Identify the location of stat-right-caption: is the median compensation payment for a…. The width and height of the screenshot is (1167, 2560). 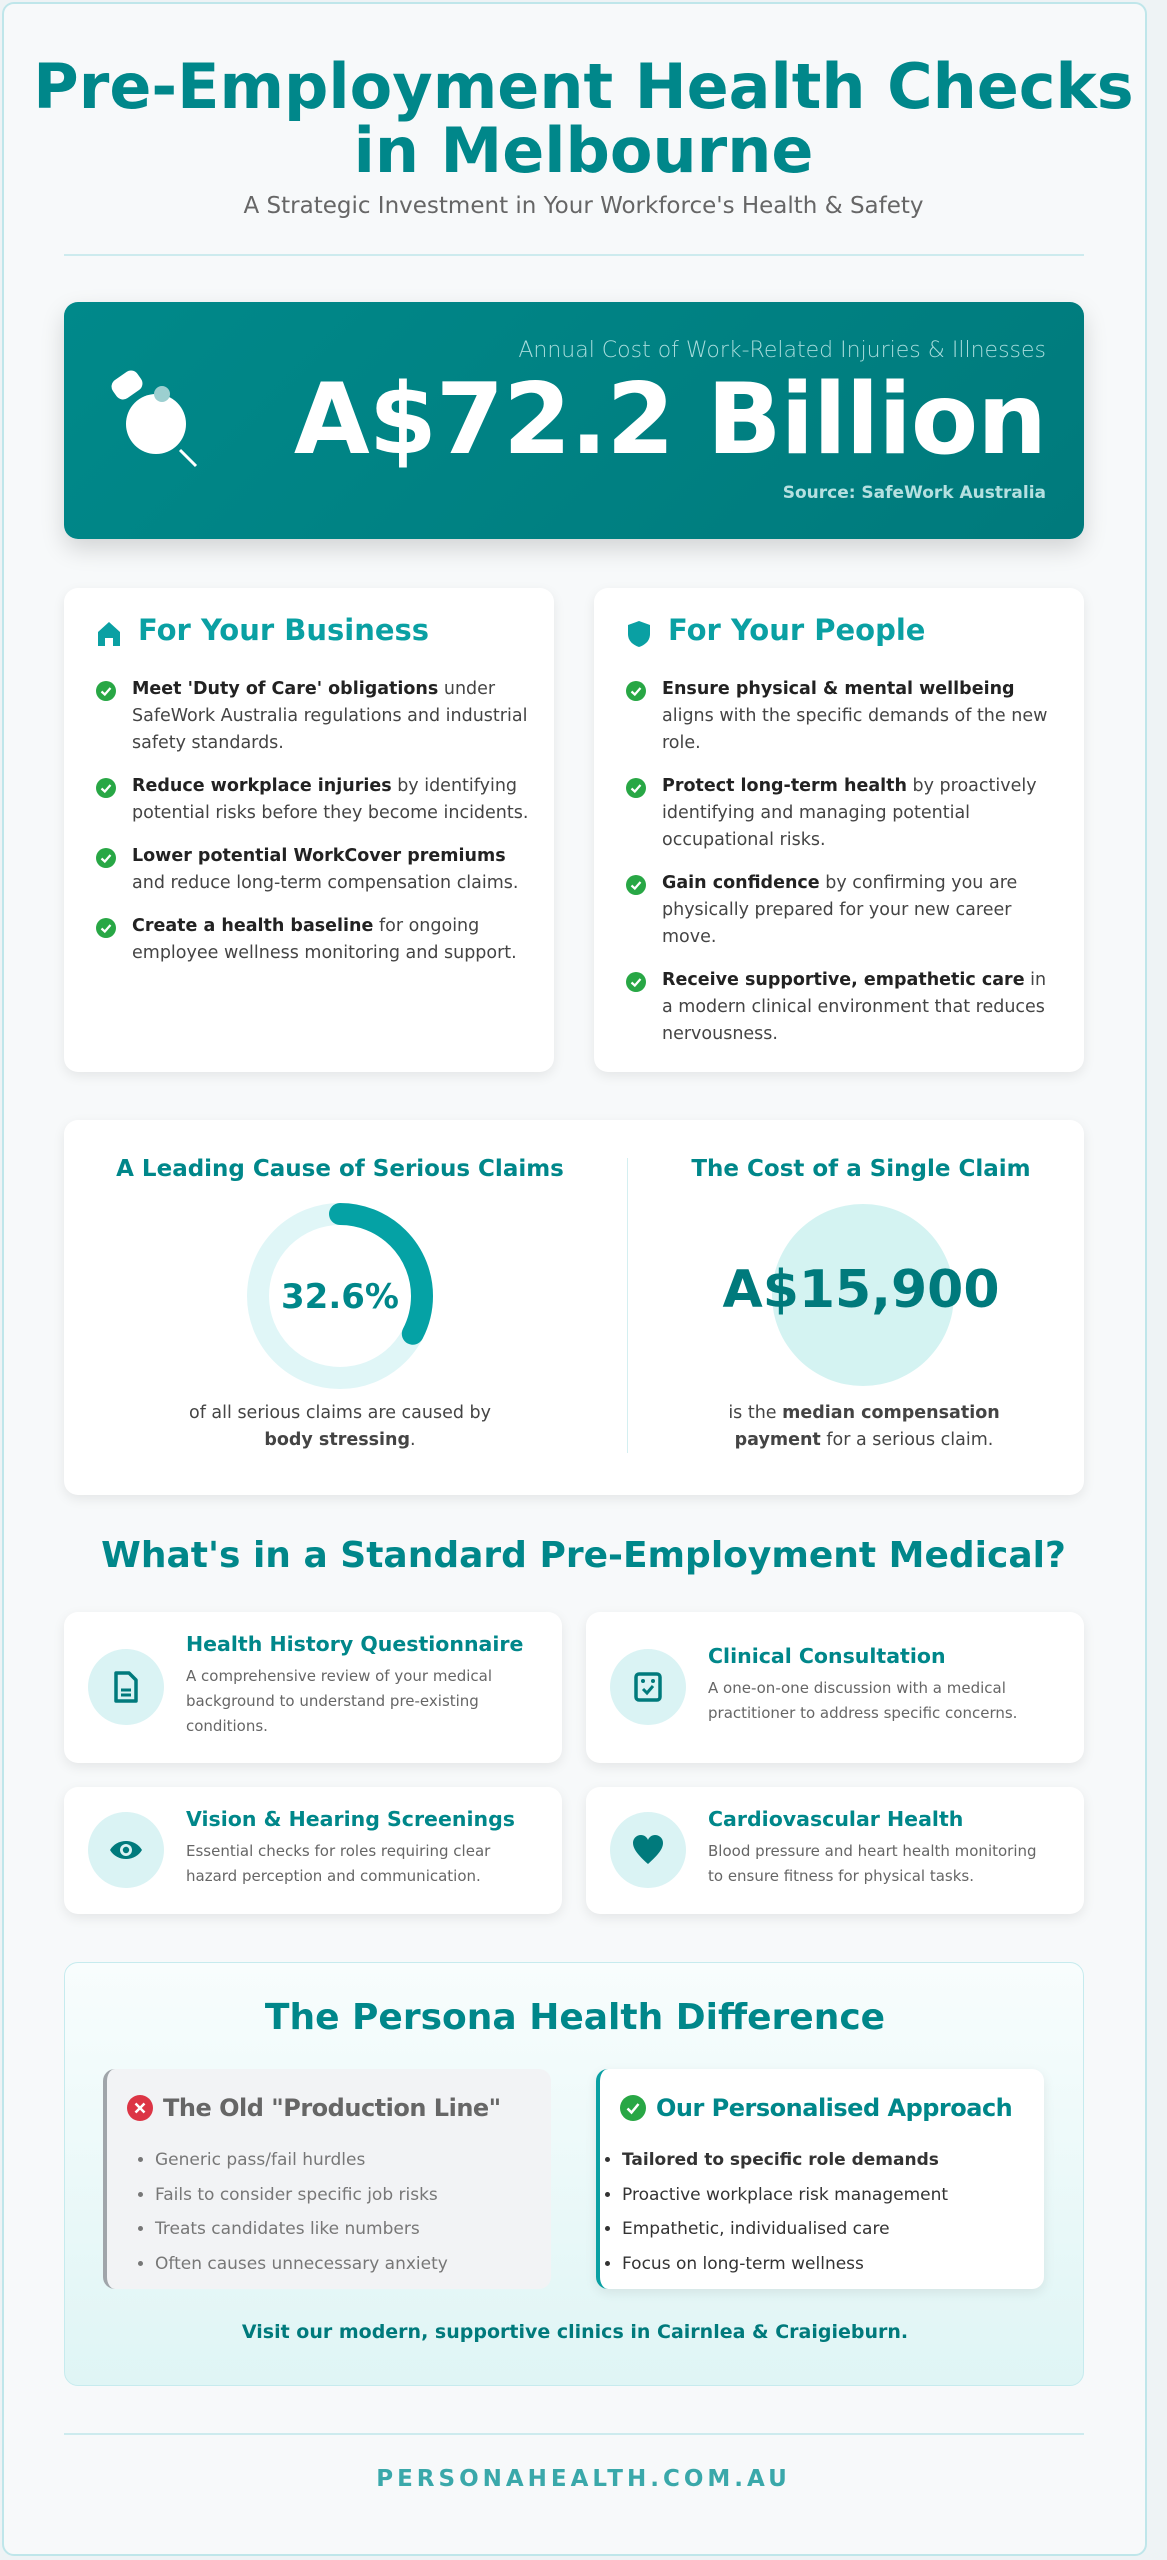
(864, 1426).